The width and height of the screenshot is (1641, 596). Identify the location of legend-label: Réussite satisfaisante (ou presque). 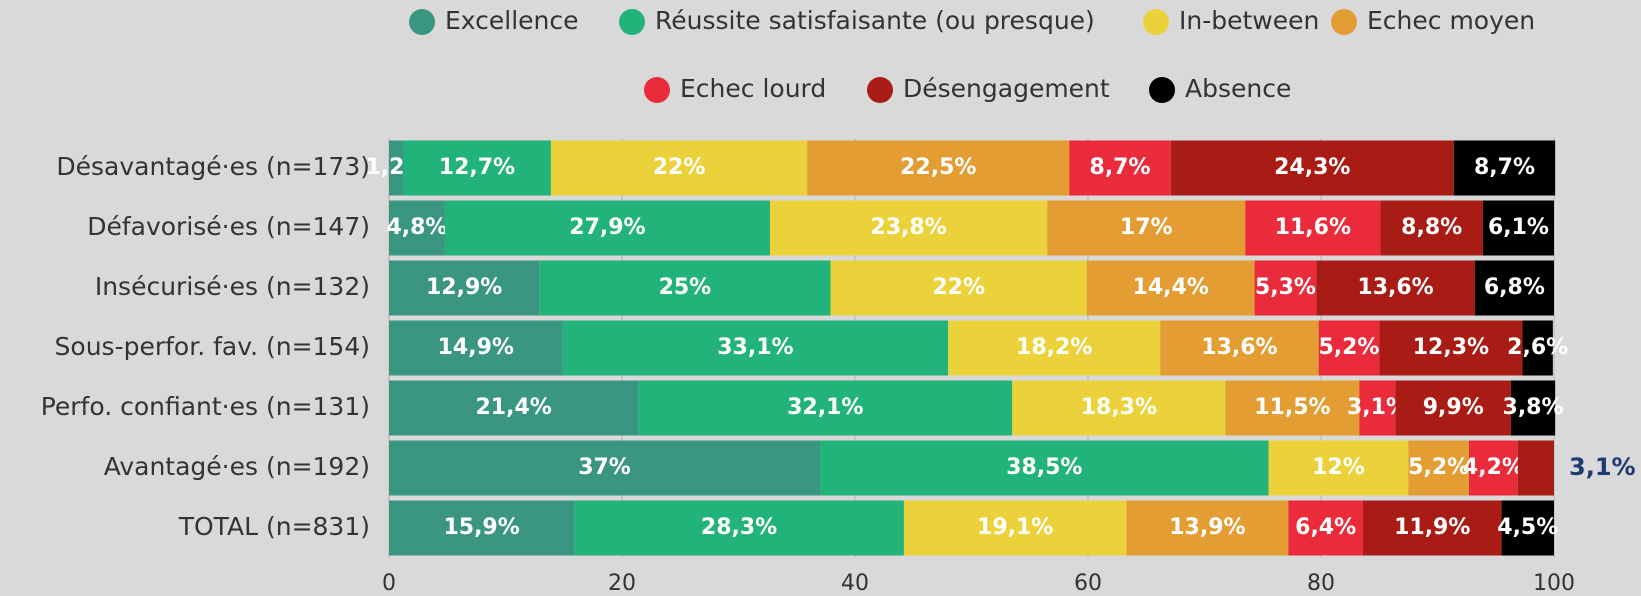
(875, 20).